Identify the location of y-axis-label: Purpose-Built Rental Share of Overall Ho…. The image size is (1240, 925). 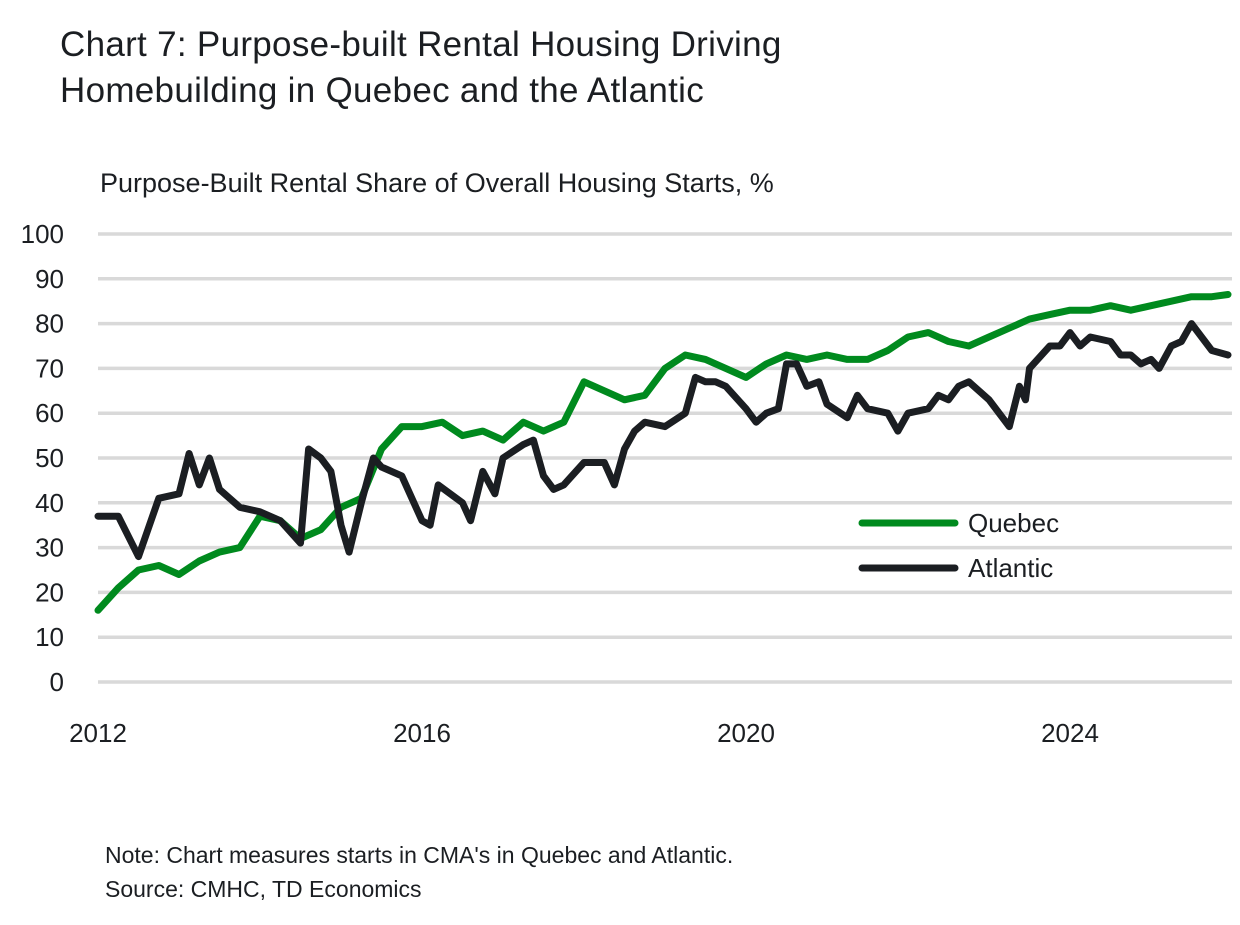
(437, 183).